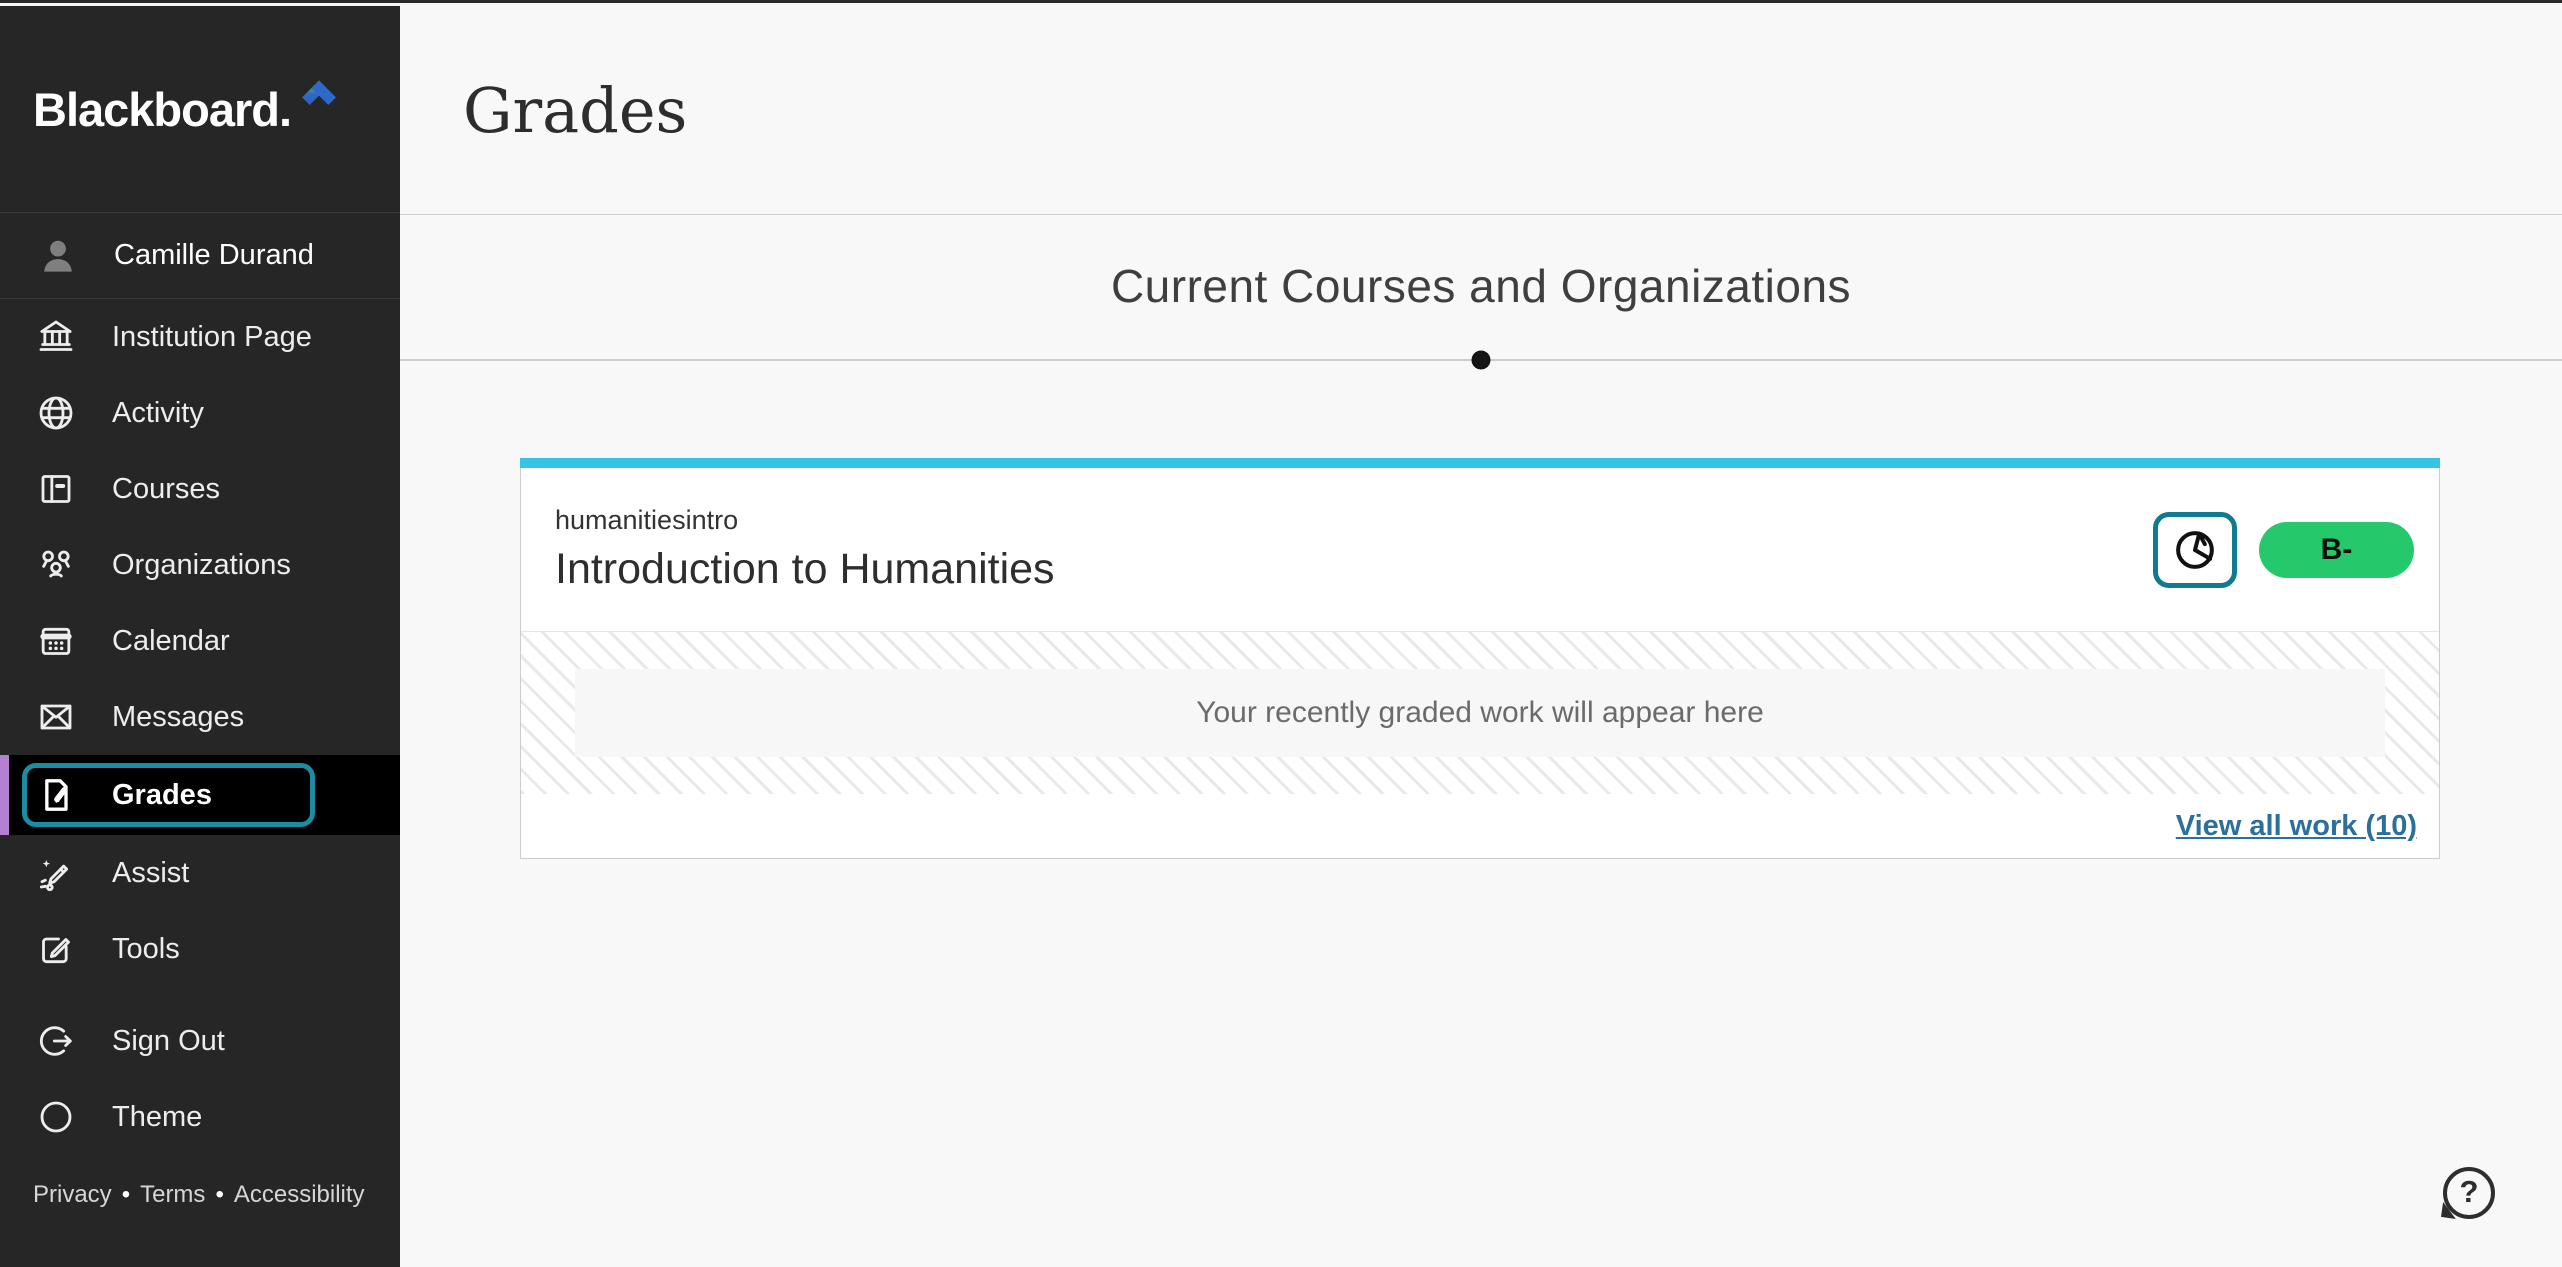  Describe the element at coordinates (56, 1117) in the screenshot. I see `theme-icon` at that location.